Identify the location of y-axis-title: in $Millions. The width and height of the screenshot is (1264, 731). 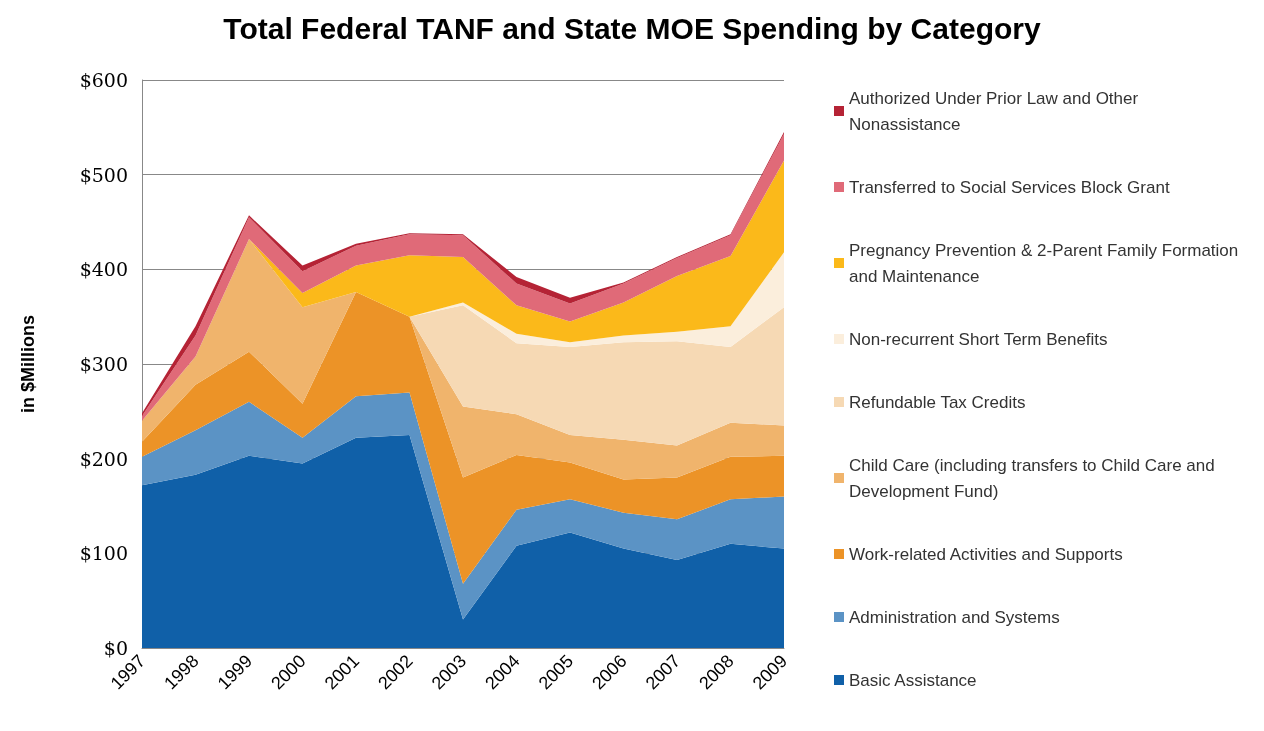
(28, 364).